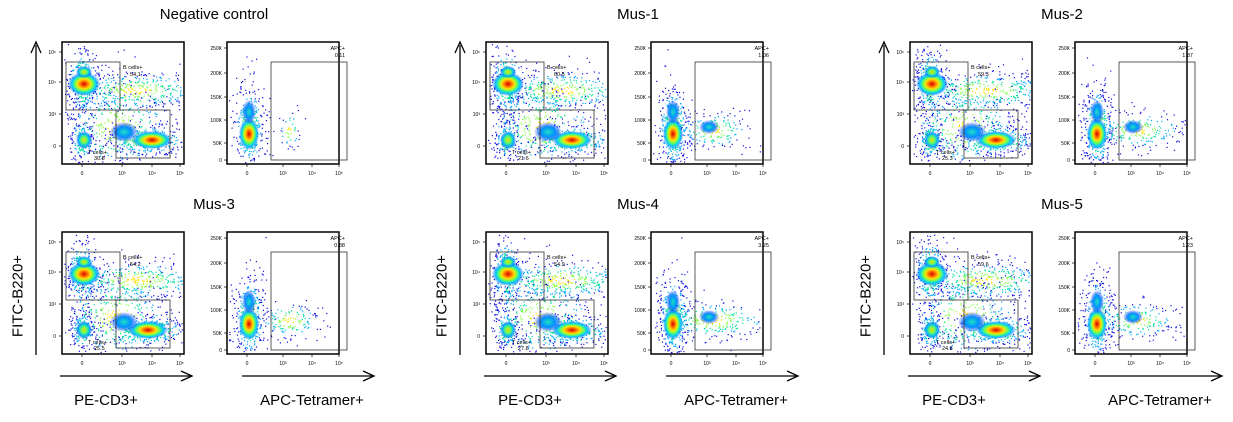  What do you see at coordinates (1062, 204) in the screenshot?
I see `panel-title: Mus-5` at bounding box center [1062, 204].